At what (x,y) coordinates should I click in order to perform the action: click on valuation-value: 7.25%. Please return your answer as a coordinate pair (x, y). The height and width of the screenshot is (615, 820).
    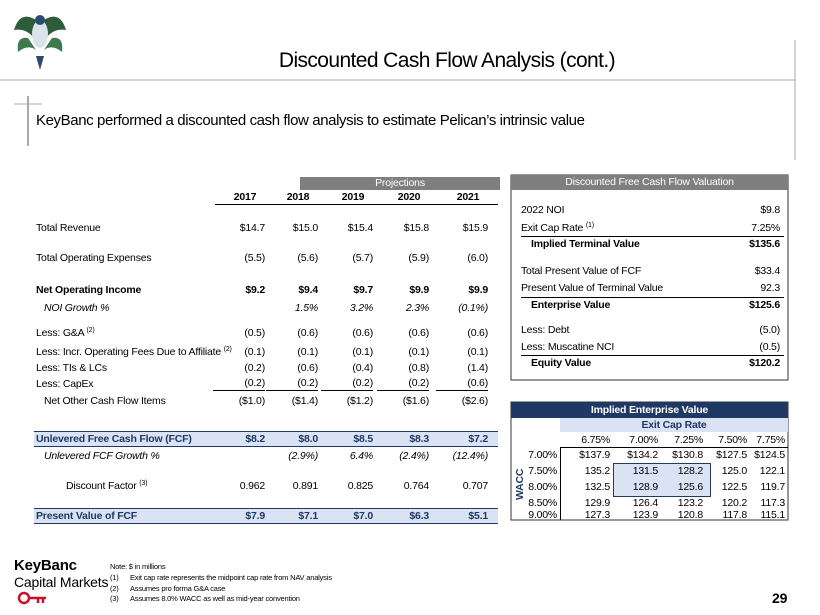
    Looking at the image, I should click on (765, 228).